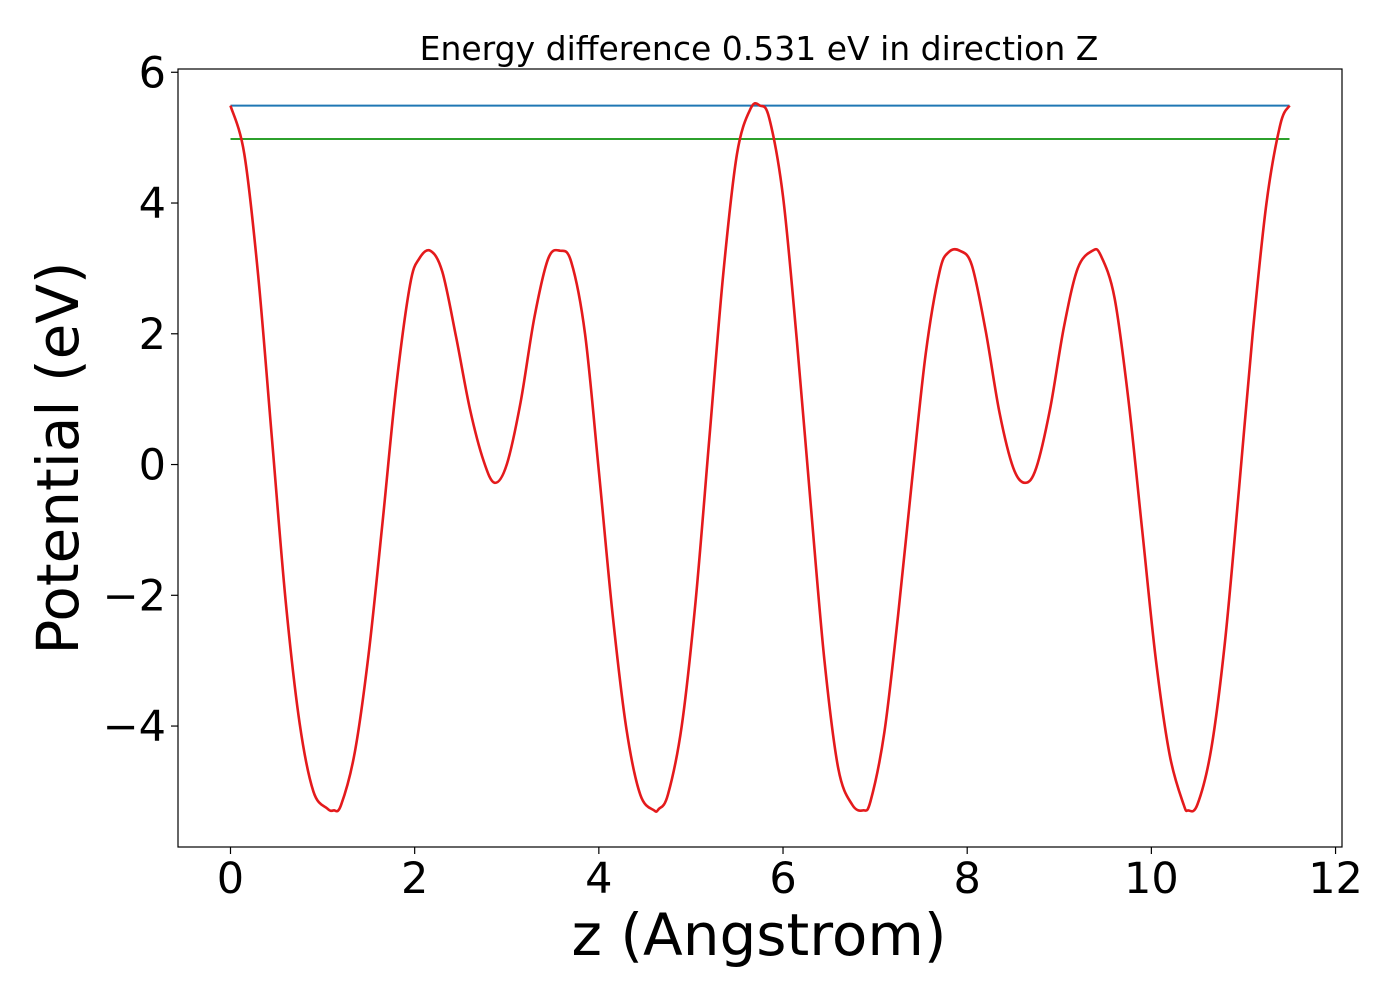 The width and height of the screenshot is (1400, 1000). Describe the element at coordinates (1335, 879) in the screenshot. I see `x-tick-label: 12` at that location.